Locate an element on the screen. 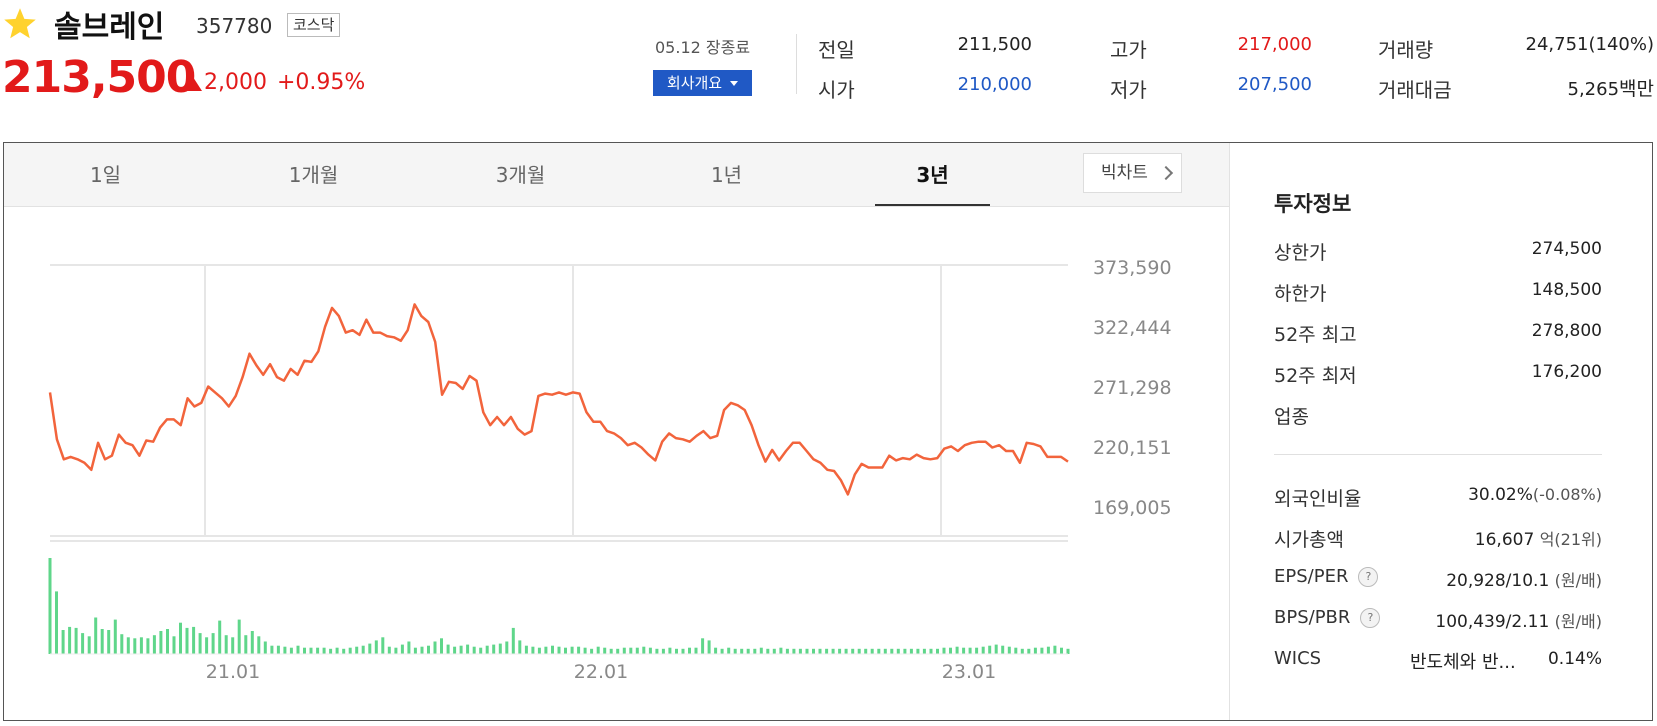 Image resolution: width=1657 pixels, height=726 pixels. sector-label: 업종 is located at coordinates (1291, 417).